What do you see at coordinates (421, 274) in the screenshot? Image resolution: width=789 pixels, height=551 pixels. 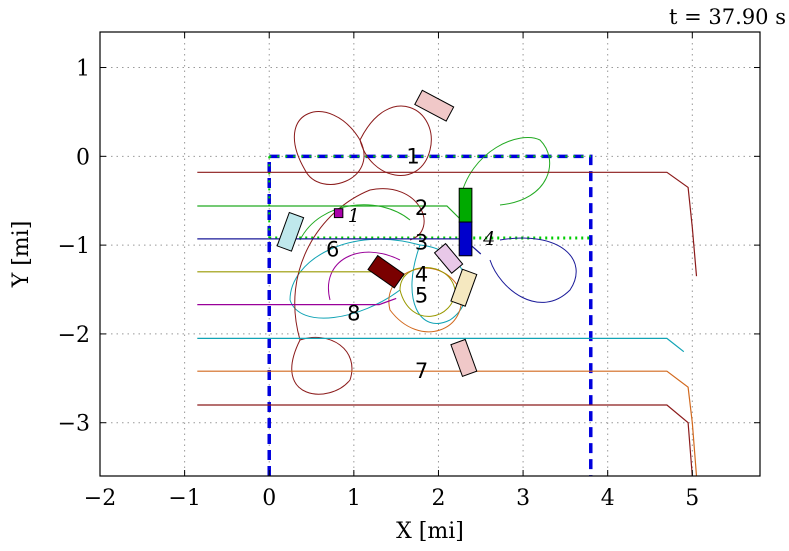 I see `vehicle-label-4: 4` at bounding box center [421, 274].